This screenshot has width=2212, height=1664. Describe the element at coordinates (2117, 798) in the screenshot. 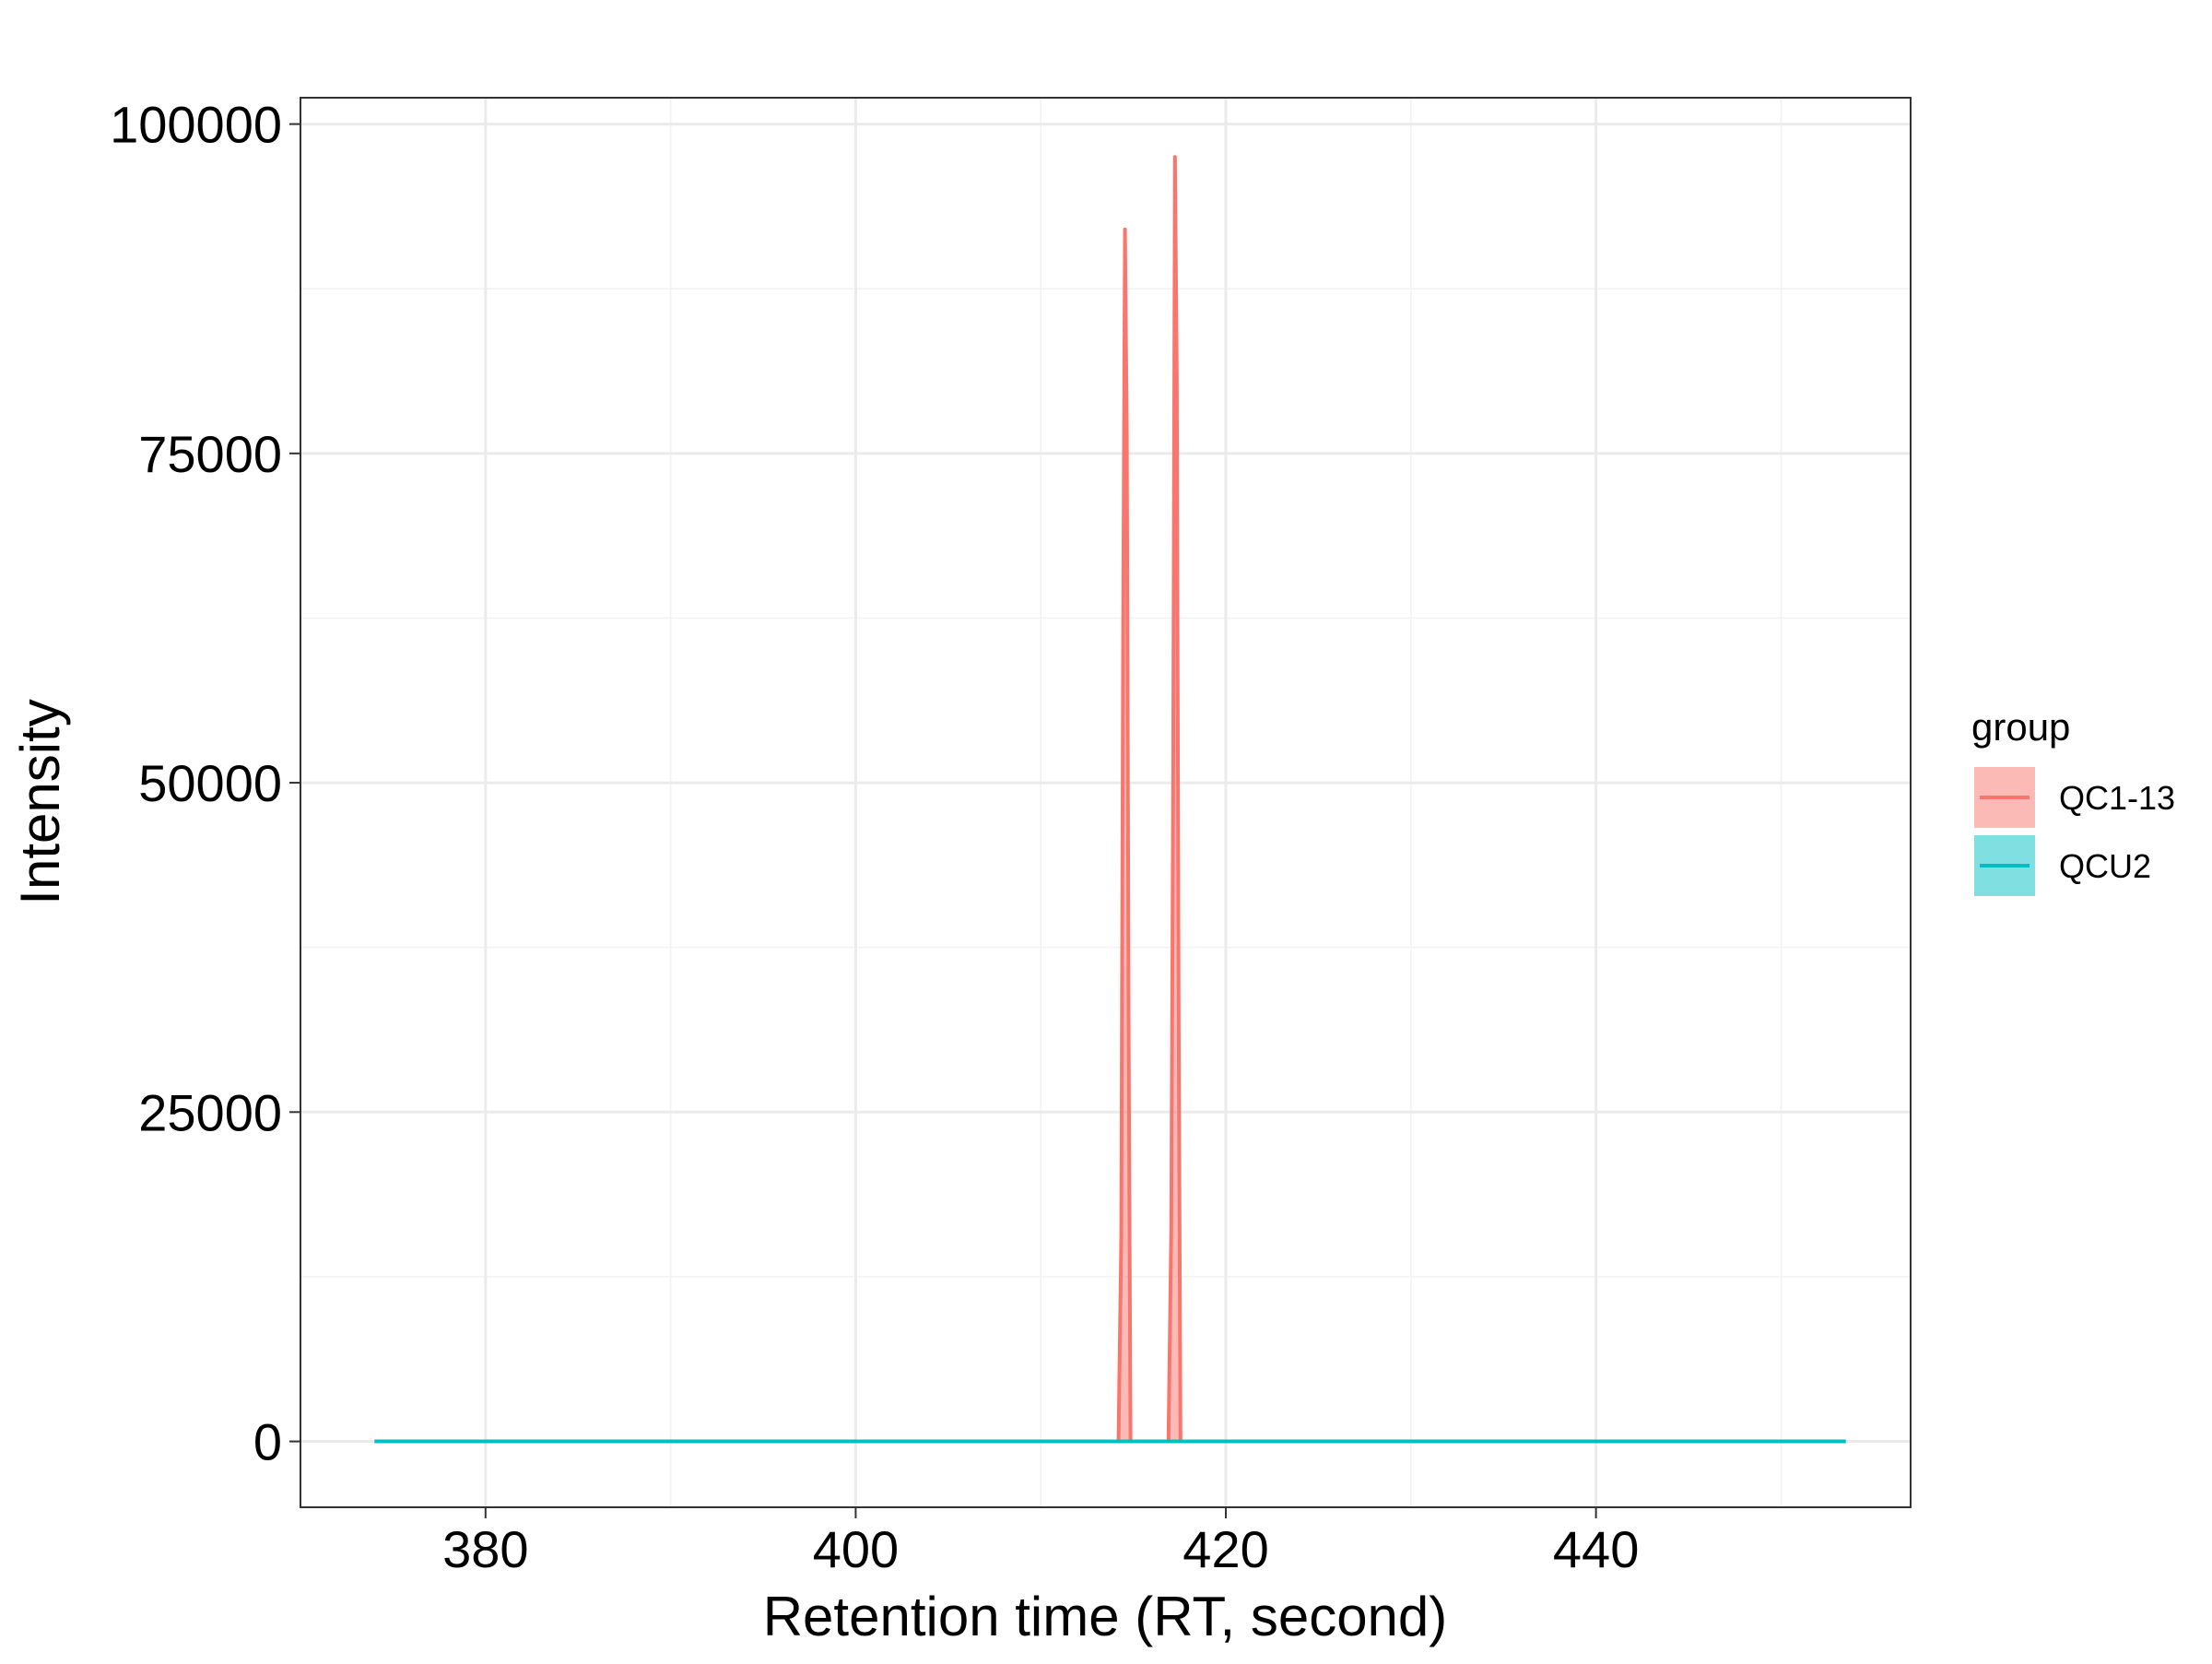

I see `legend-label-0: QC1-13` at that location.